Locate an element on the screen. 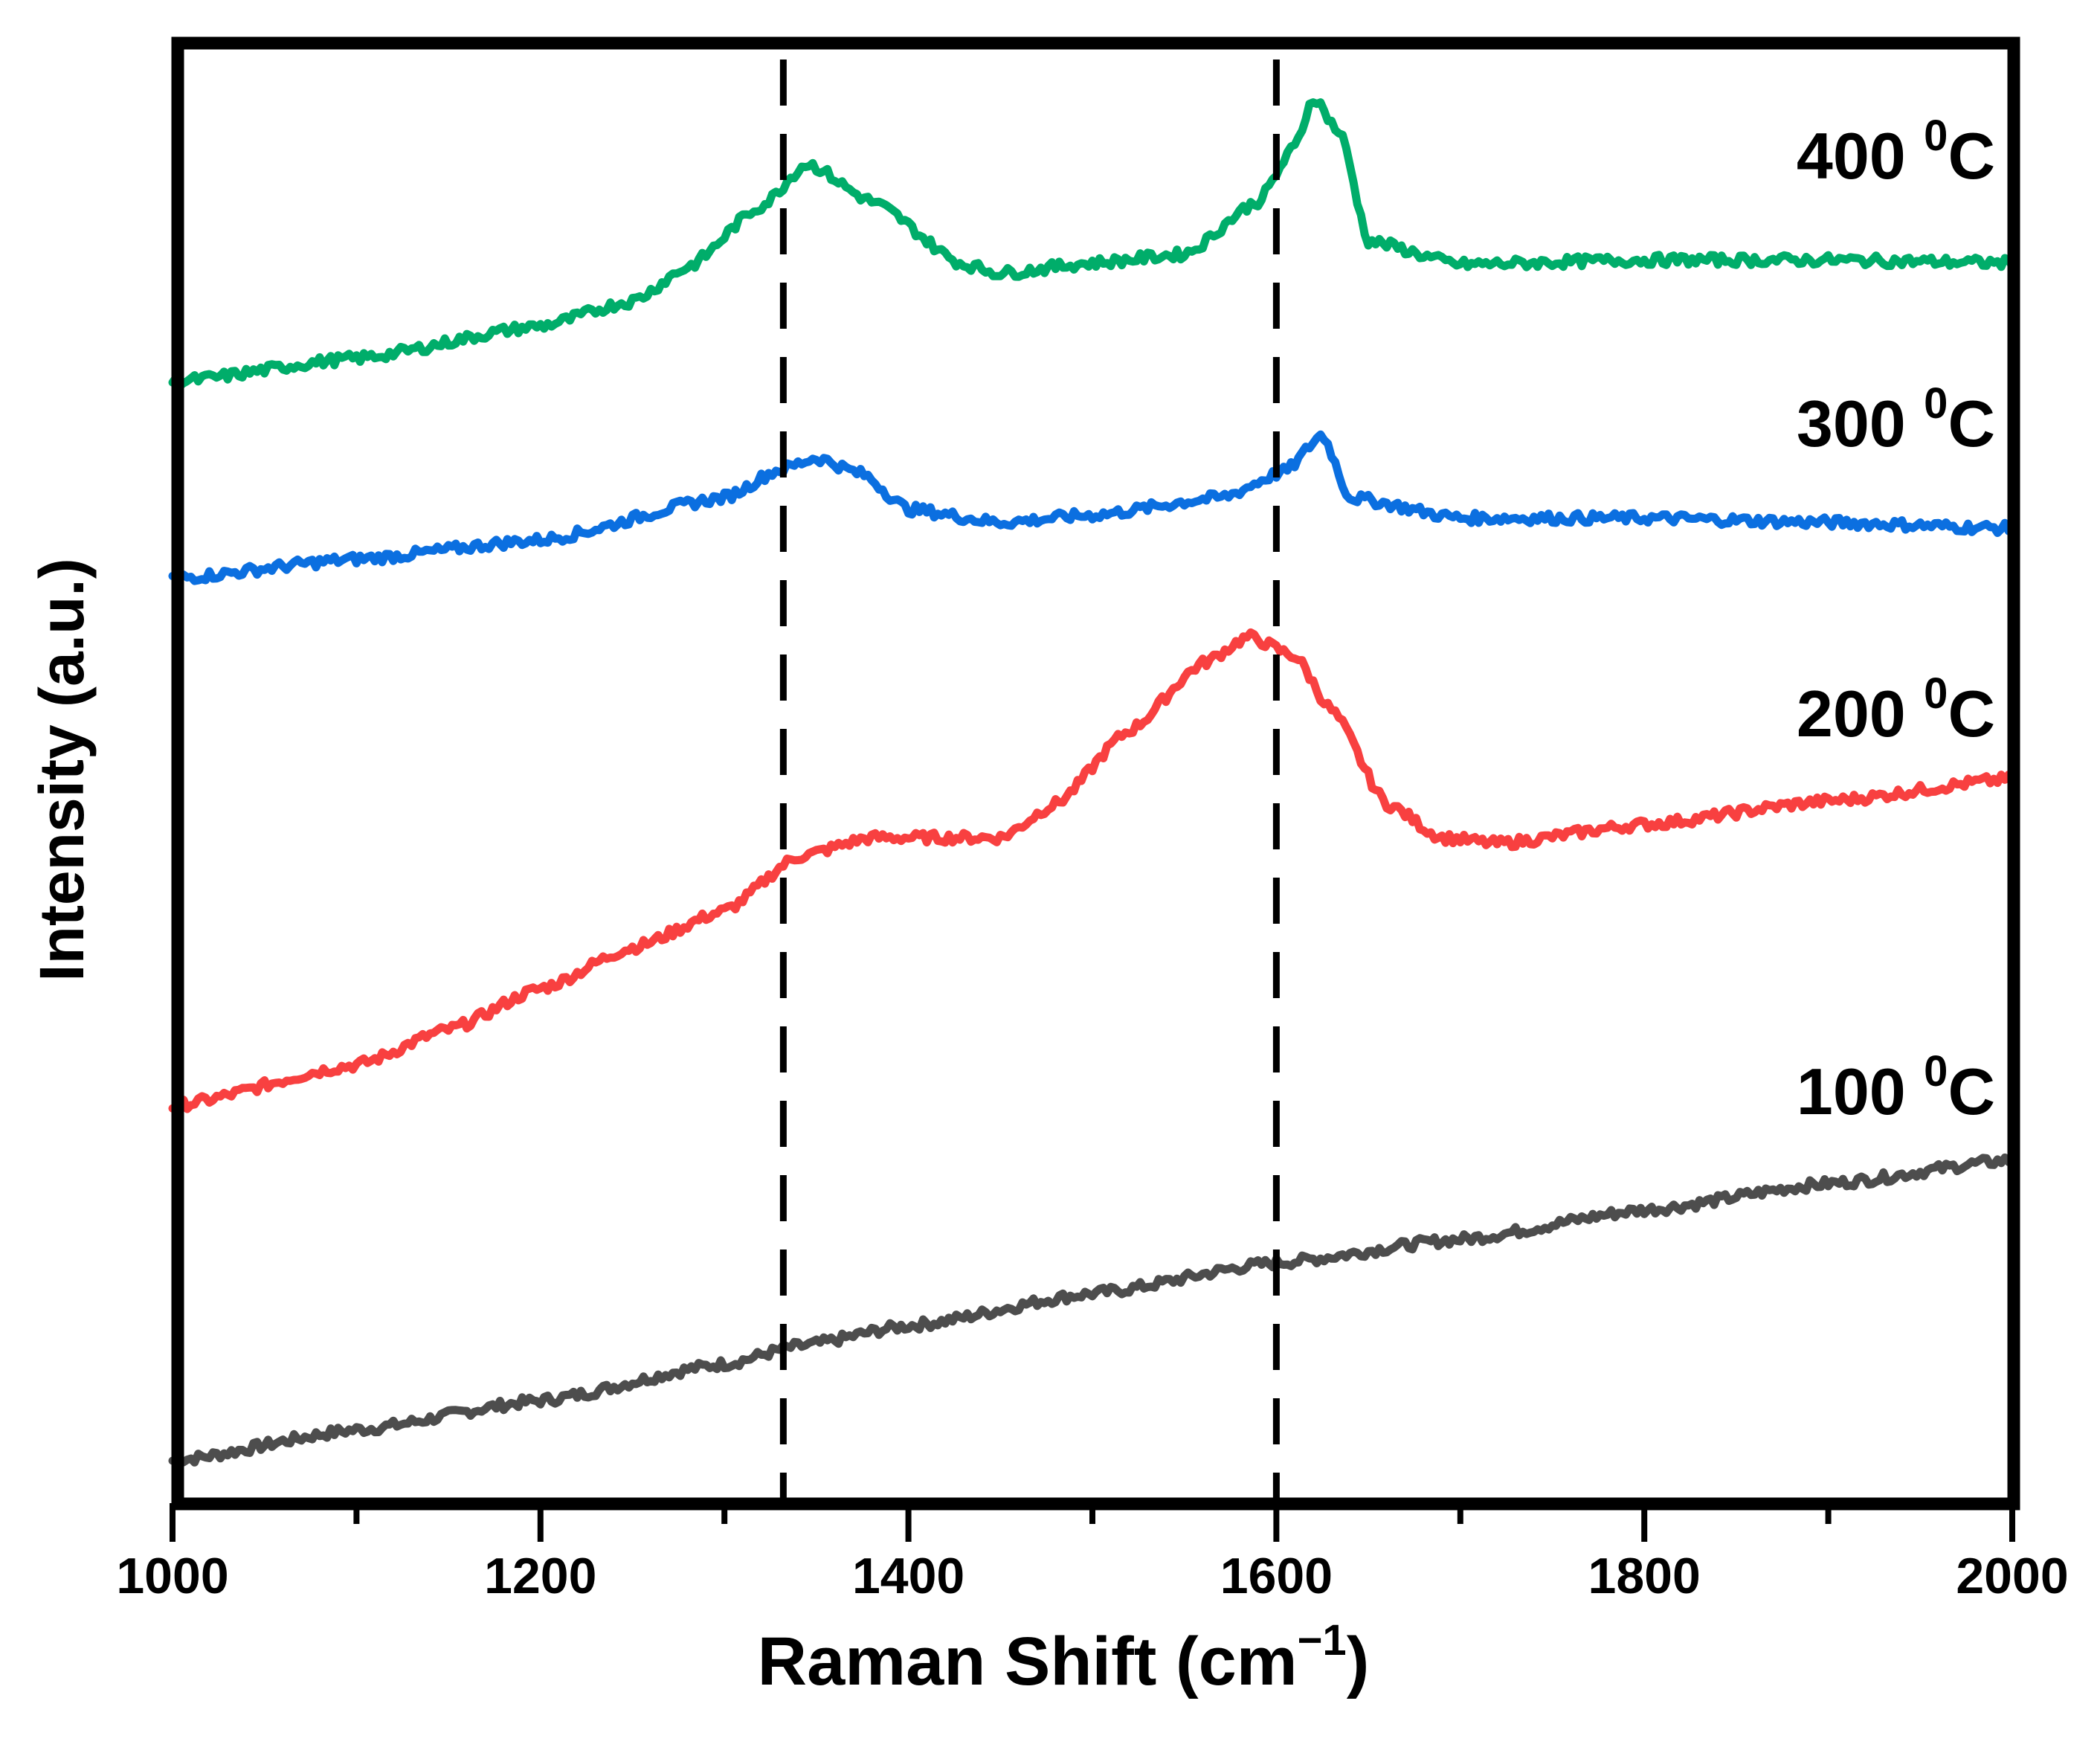 This screenshot has width=2100, height=1756. x-tick-label: 2000 is located at coordinates (2012, 1576).